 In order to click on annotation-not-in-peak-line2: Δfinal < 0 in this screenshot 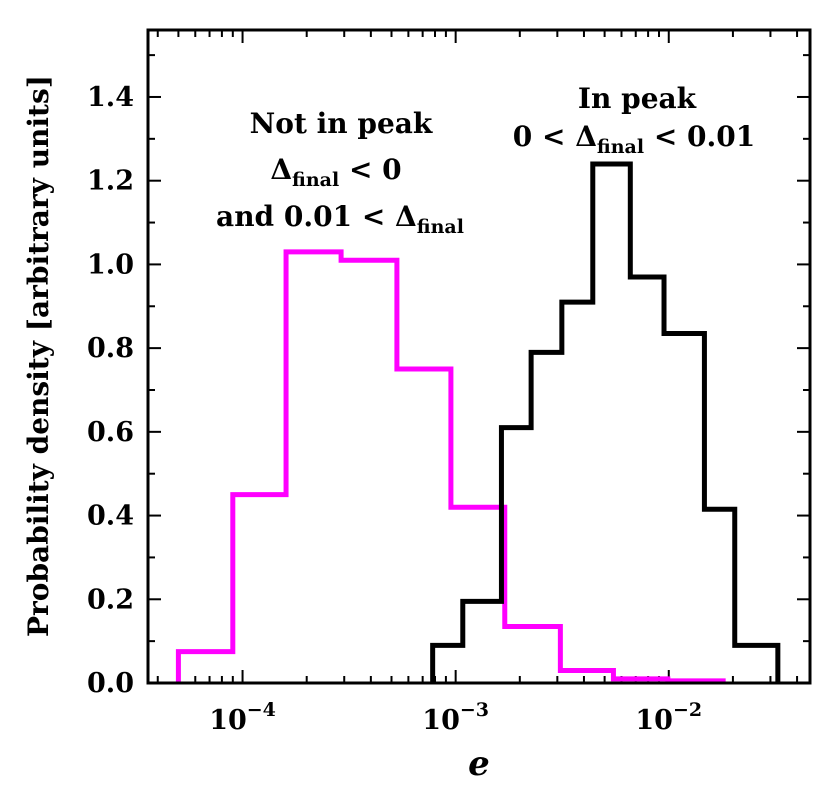, I will do `click(335, 172)`.